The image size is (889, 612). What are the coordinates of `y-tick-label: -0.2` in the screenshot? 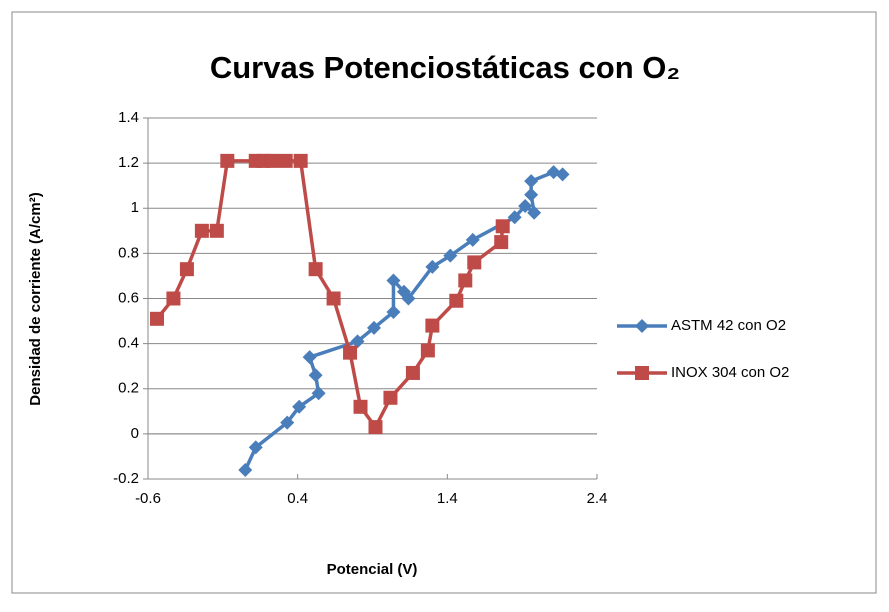 It's located at (126, 478).